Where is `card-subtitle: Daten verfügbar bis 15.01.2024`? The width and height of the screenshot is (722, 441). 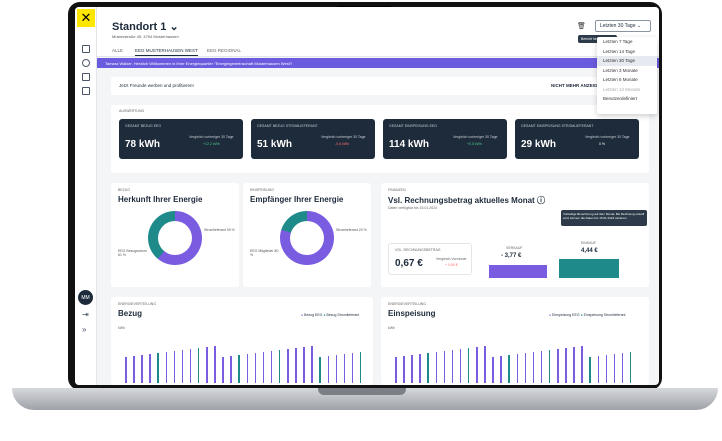 card-subtitle: Daten verfügbar bis 15.01.2024 is located at coordinates (413, 208).